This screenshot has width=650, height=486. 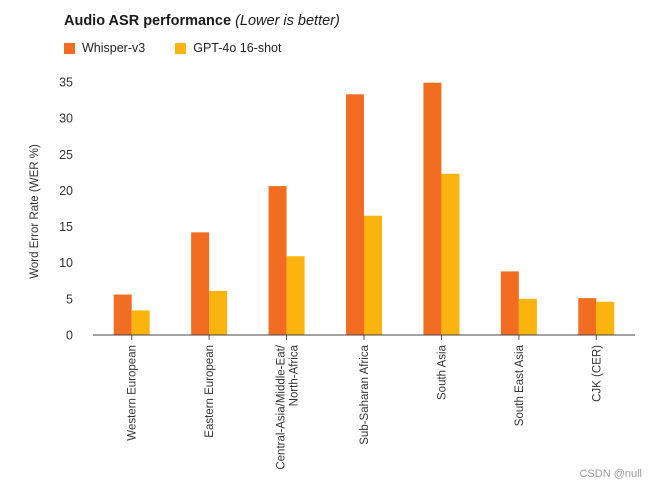 What do you see at coordinates (288, 406) in the screenshot?
I see `x-tick-label-3: Central-Asia/Middle-Eat/North-Africa` at bounding box center [288, 406].